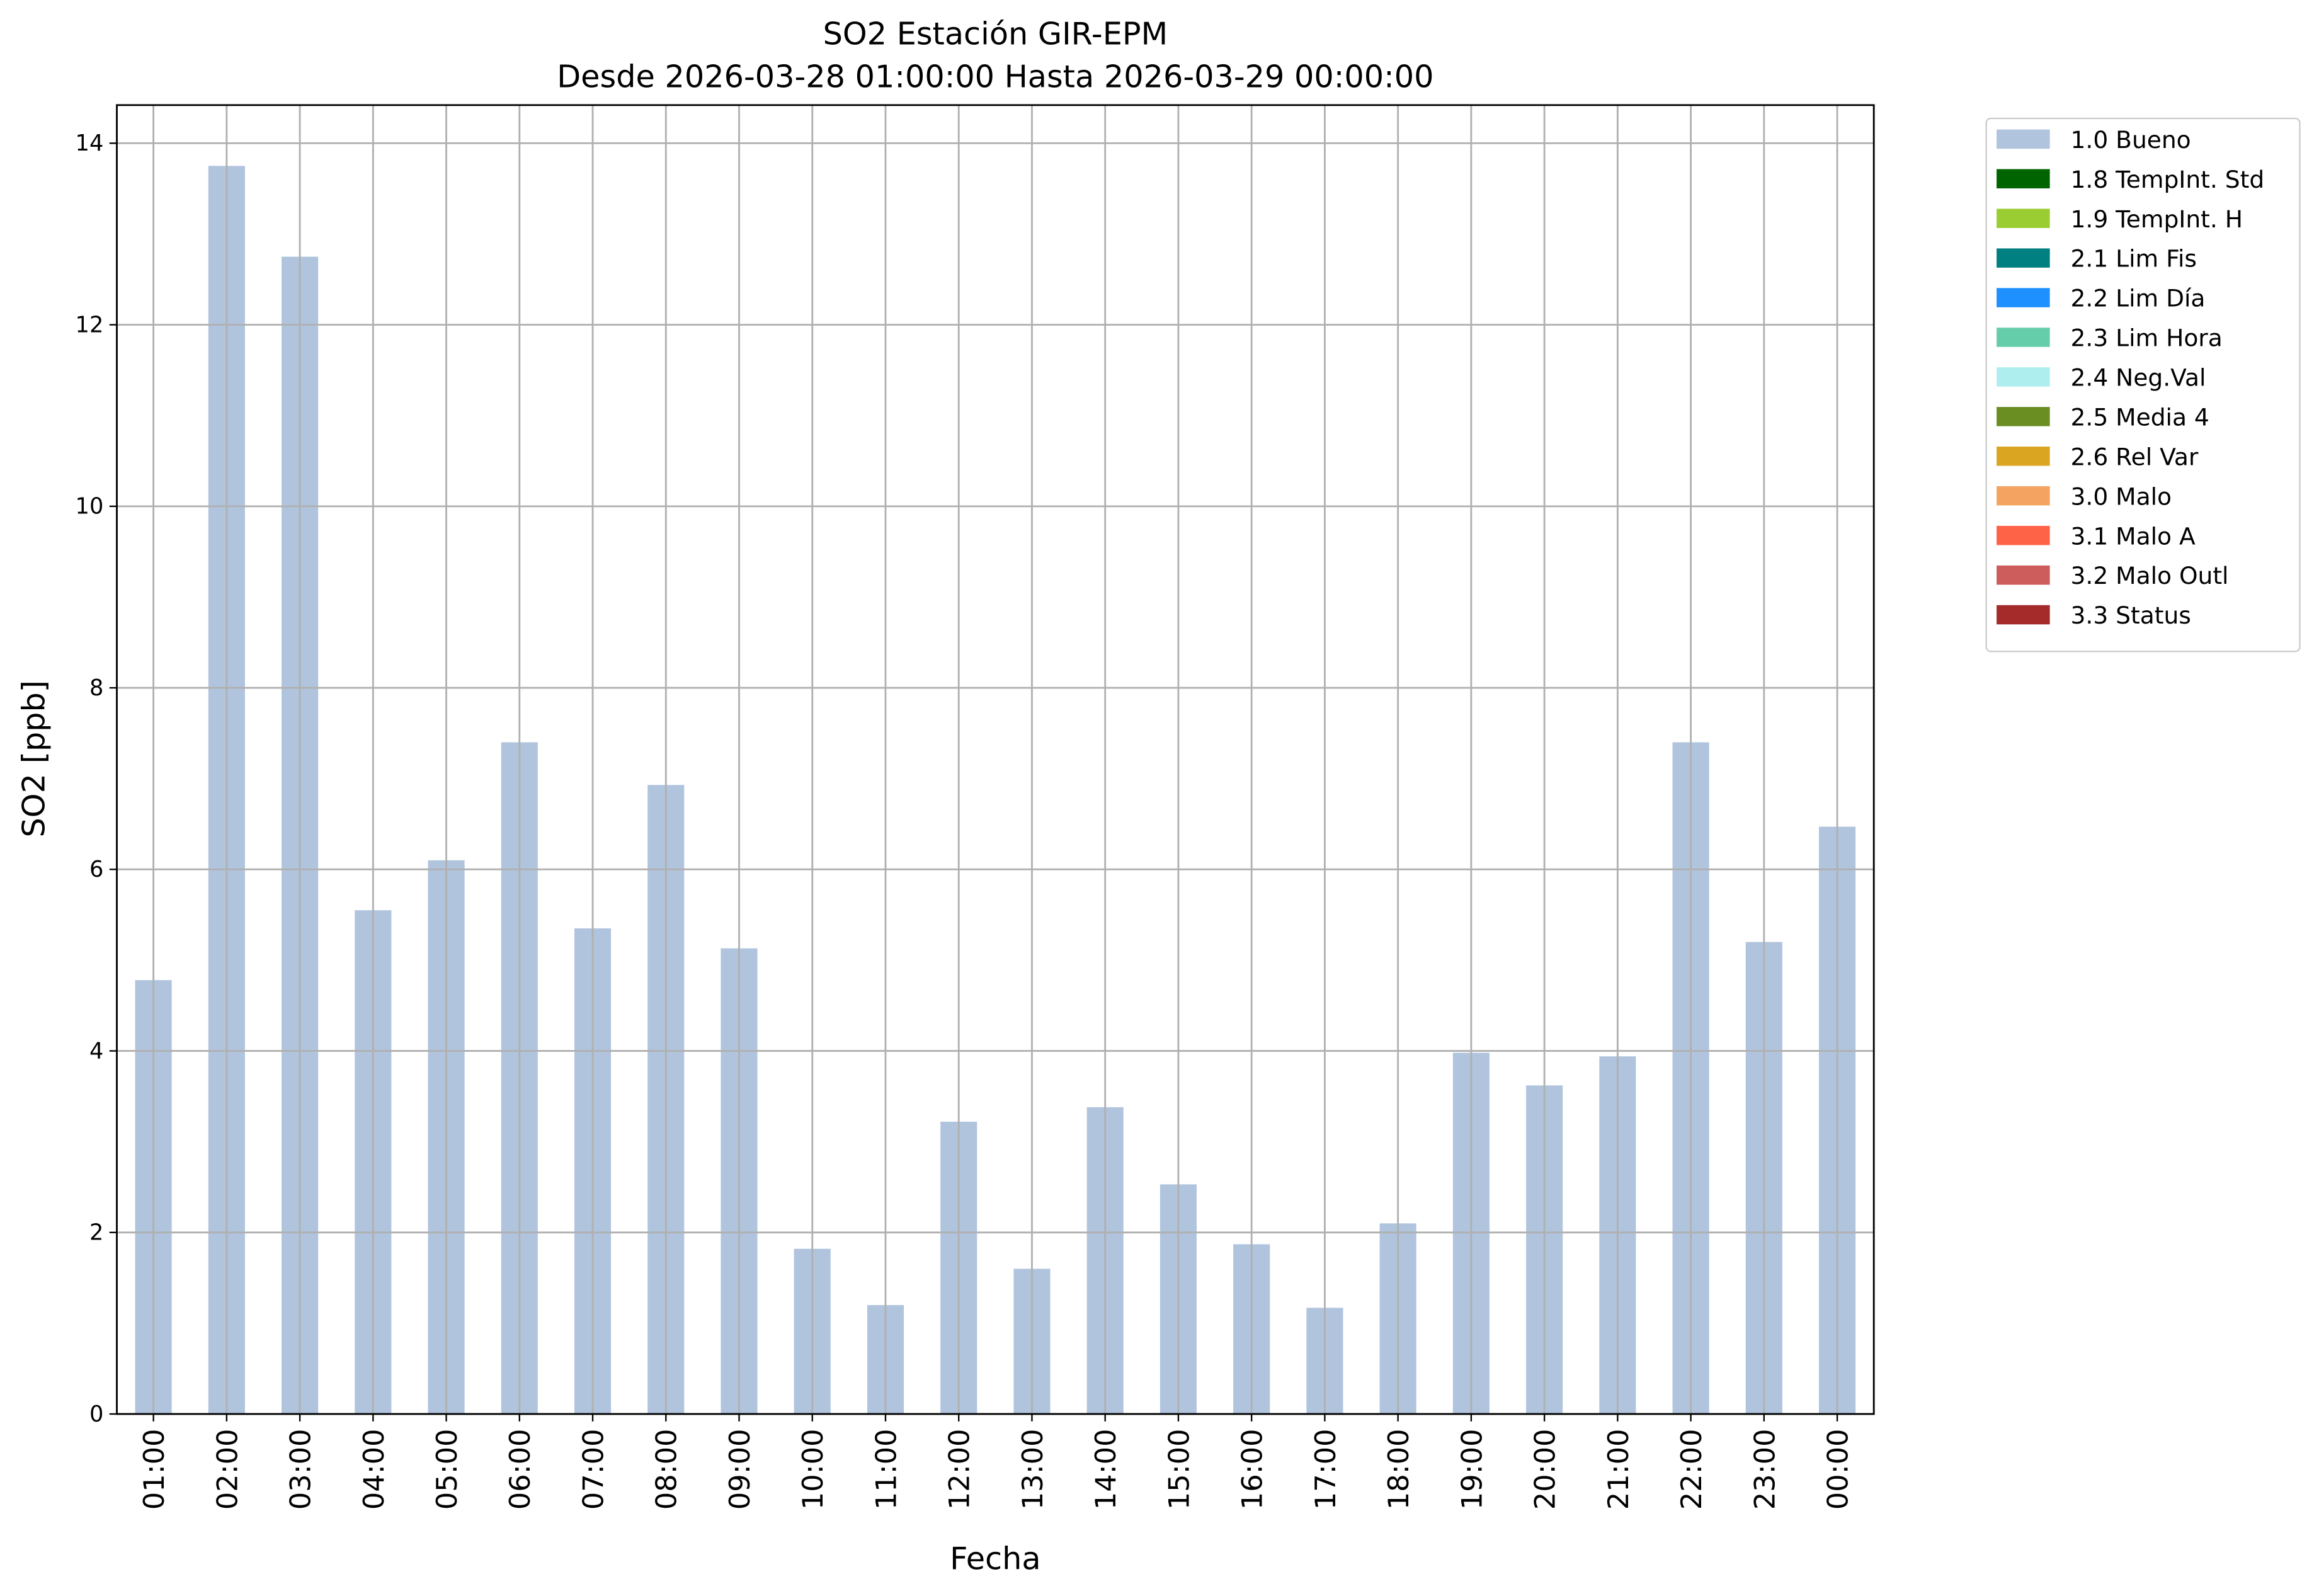  Describe the element at coordinates (1252, 1469) in the screenshot. I see `x-tick-label: 16:00` at that location.